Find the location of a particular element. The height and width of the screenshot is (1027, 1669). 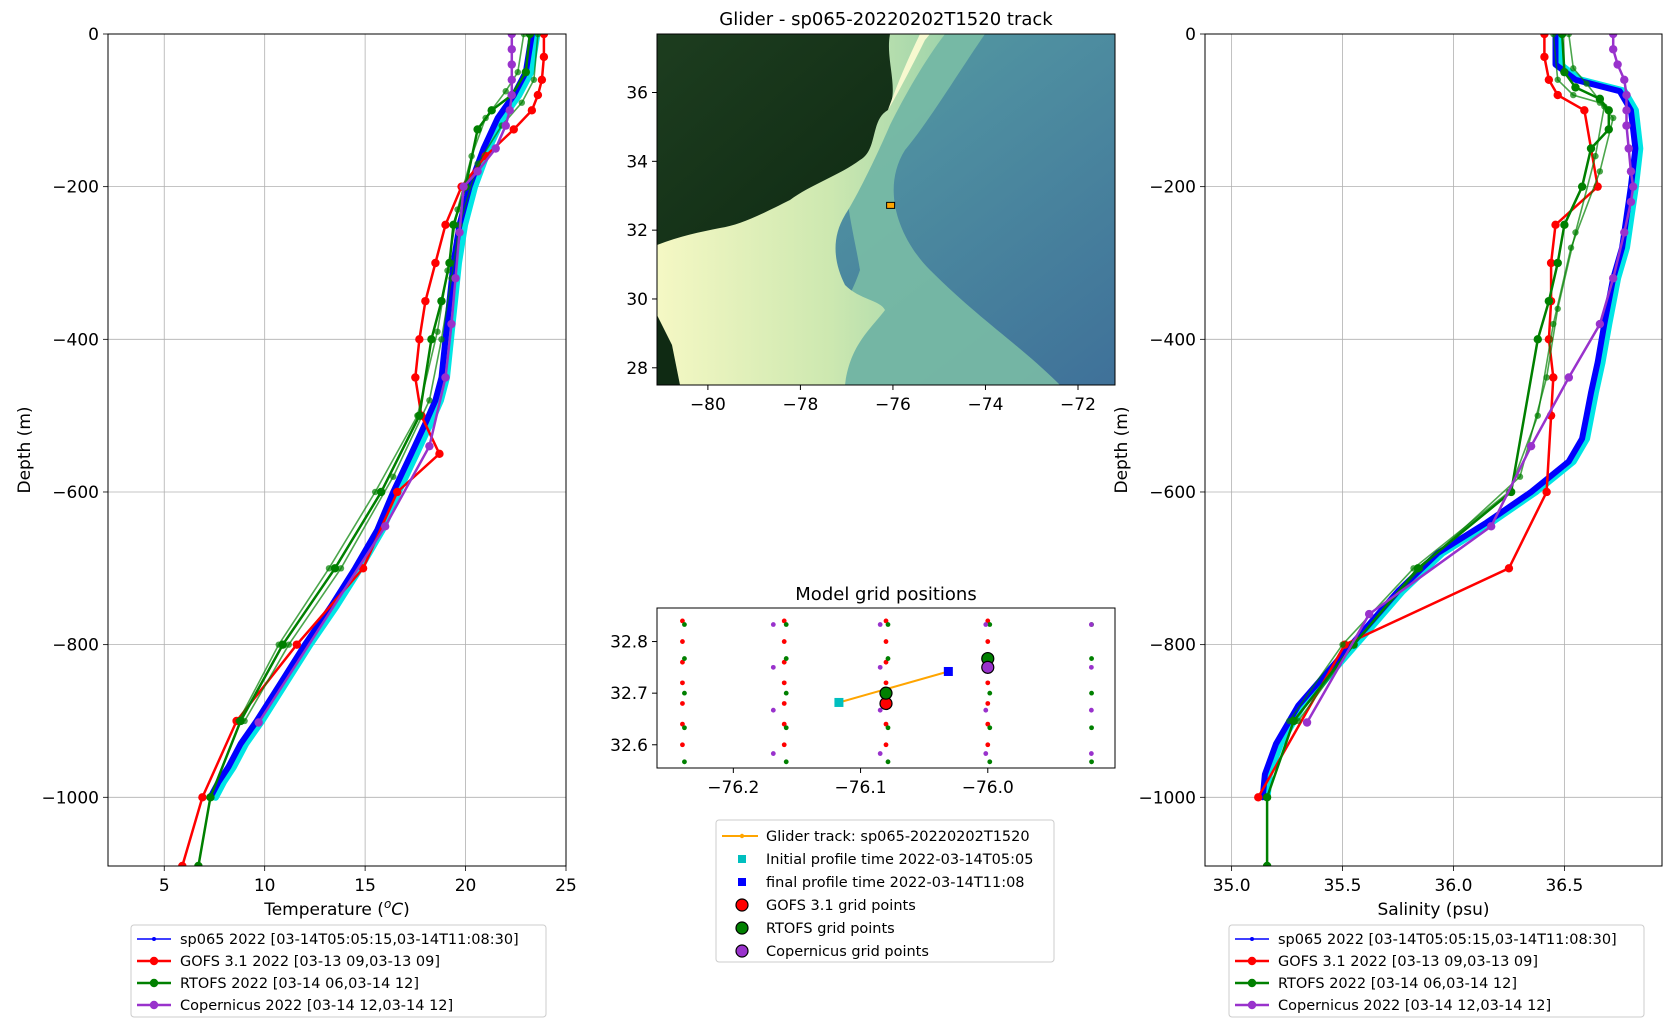

x-tick-label: −72 is located at coordinates (1078, 405).